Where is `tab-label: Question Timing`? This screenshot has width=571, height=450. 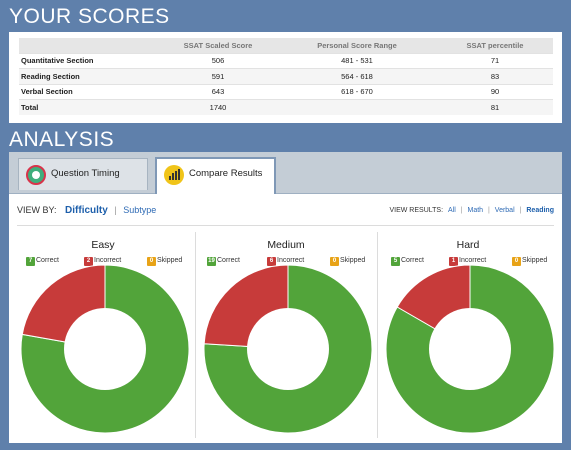
tab-label: Question Timing is located at coordinates (85, 173).